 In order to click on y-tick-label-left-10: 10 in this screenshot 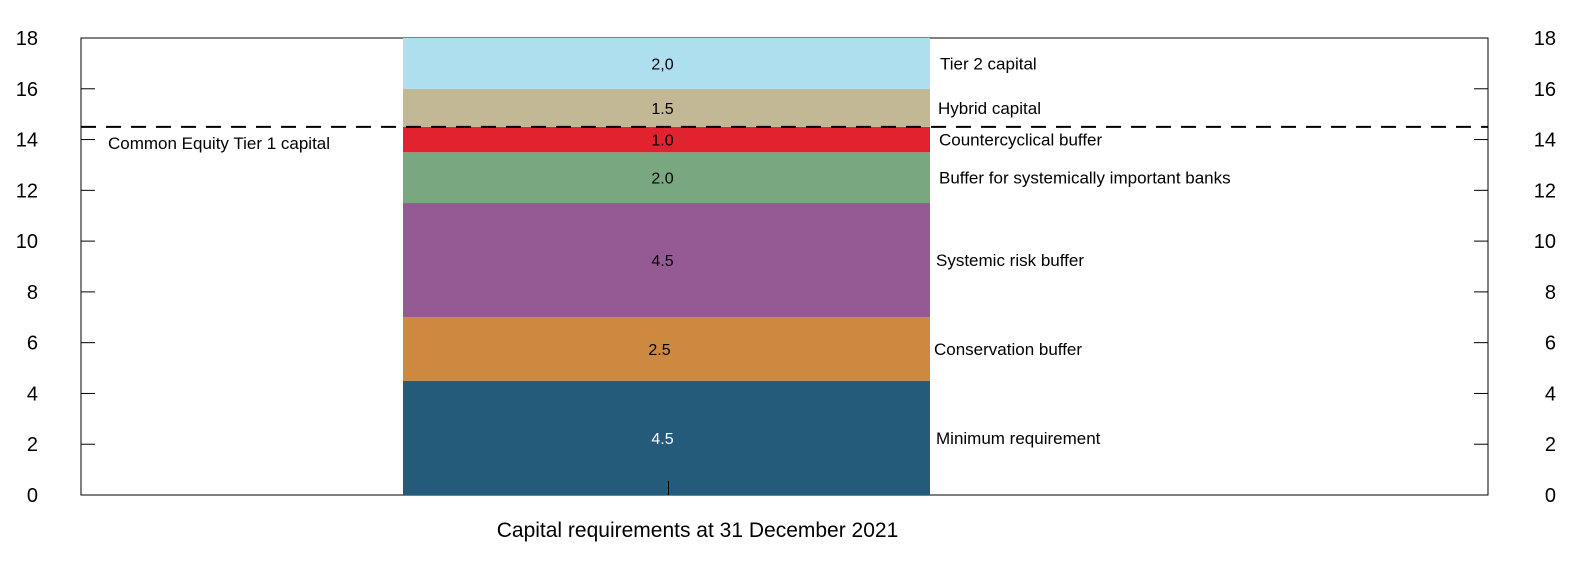, I will do `click(27, 242)`.